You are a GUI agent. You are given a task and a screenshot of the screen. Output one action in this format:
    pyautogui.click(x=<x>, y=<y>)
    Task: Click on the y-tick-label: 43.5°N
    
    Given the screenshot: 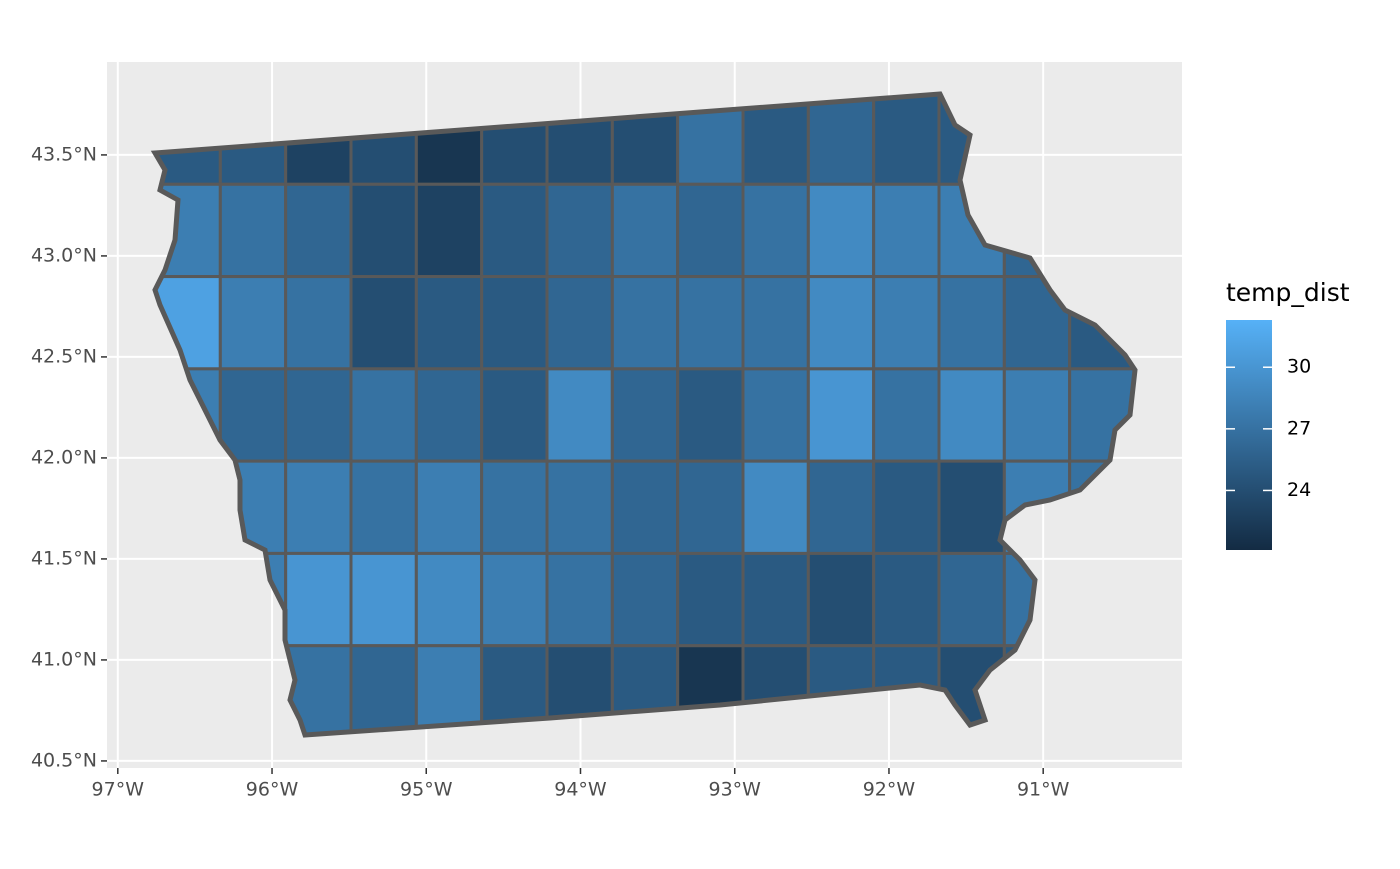 What is the action you would take?
    pyautogui.click(x=64, y=154)
    